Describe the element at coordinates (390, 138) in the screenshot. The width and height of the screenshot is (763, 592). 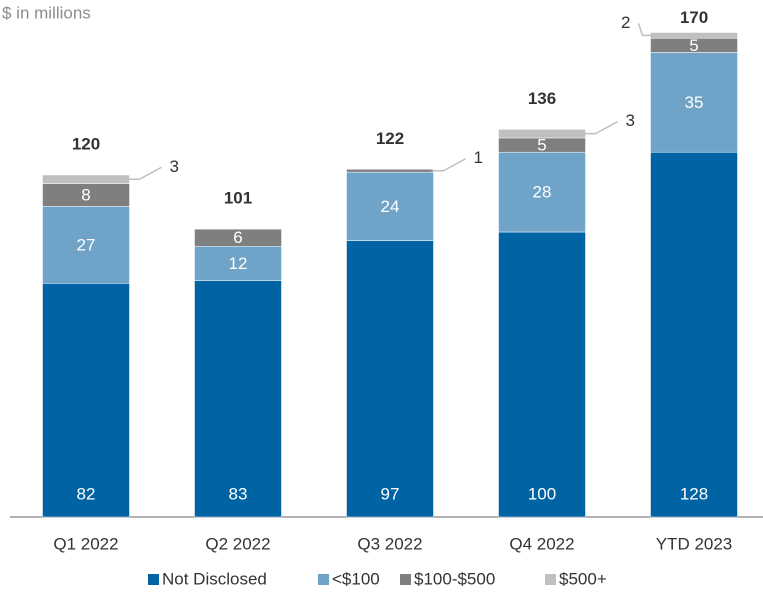
I see `total-label: 122` at that location.